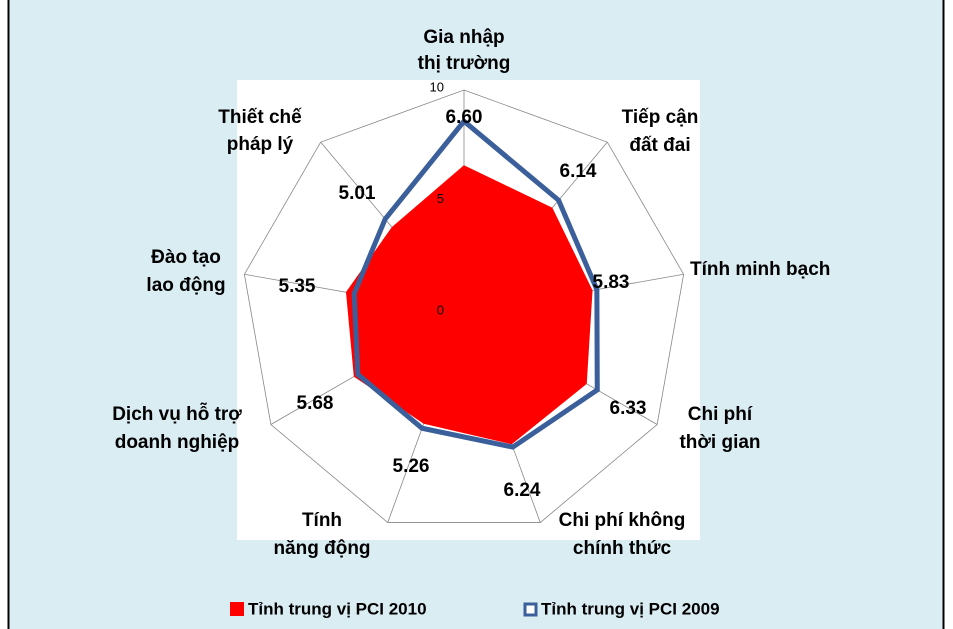  What do you see at coordinates (437, 86) in the screenshot?
I see `r-tick-label: 10` at bounding box center [437, 86].